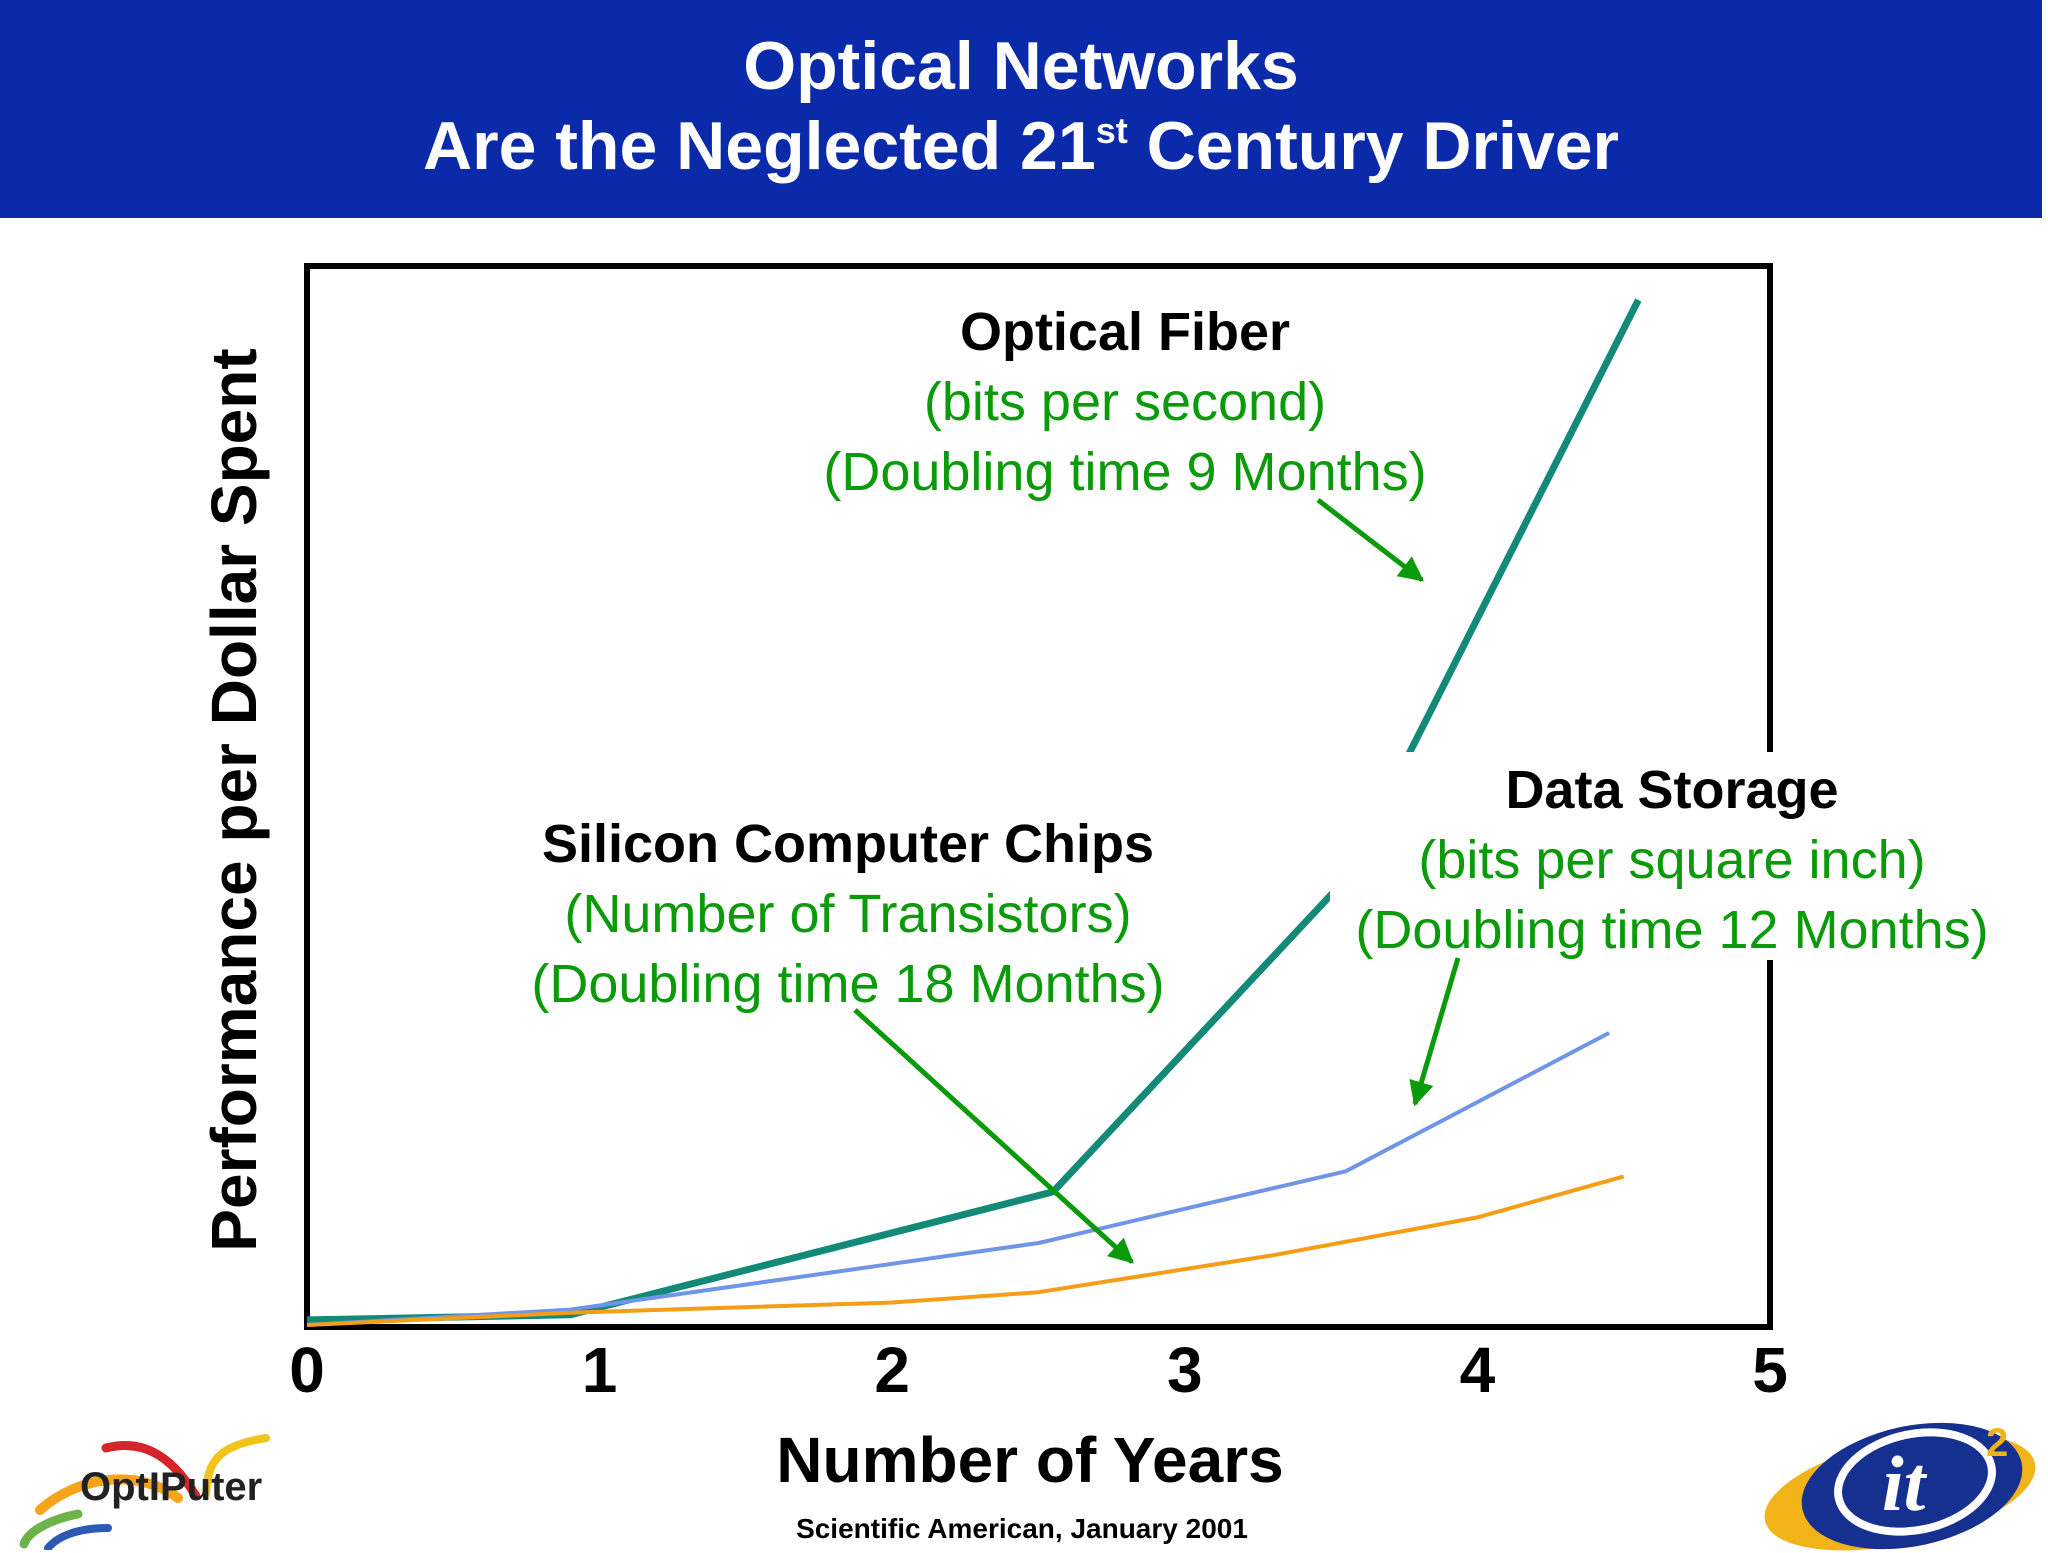 The height and width of the screenshot is (1553, 2048). What do you see at coordinates (759, 146) in the screenshot?
I see `title-line-2-prefix: Are the Neglected 21` at bounding box center [759, 146].